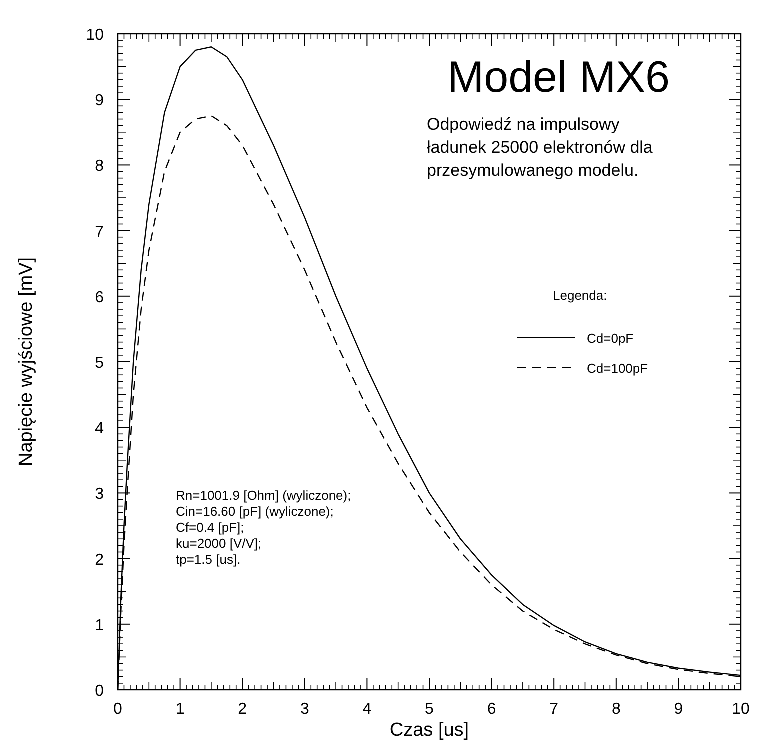 Image resolution: width=757 pixels, height=742 pixels. Describe the element at coordinates (617, 368) in the screenshot. I see `legend-label: Cd=100pF` at that location.